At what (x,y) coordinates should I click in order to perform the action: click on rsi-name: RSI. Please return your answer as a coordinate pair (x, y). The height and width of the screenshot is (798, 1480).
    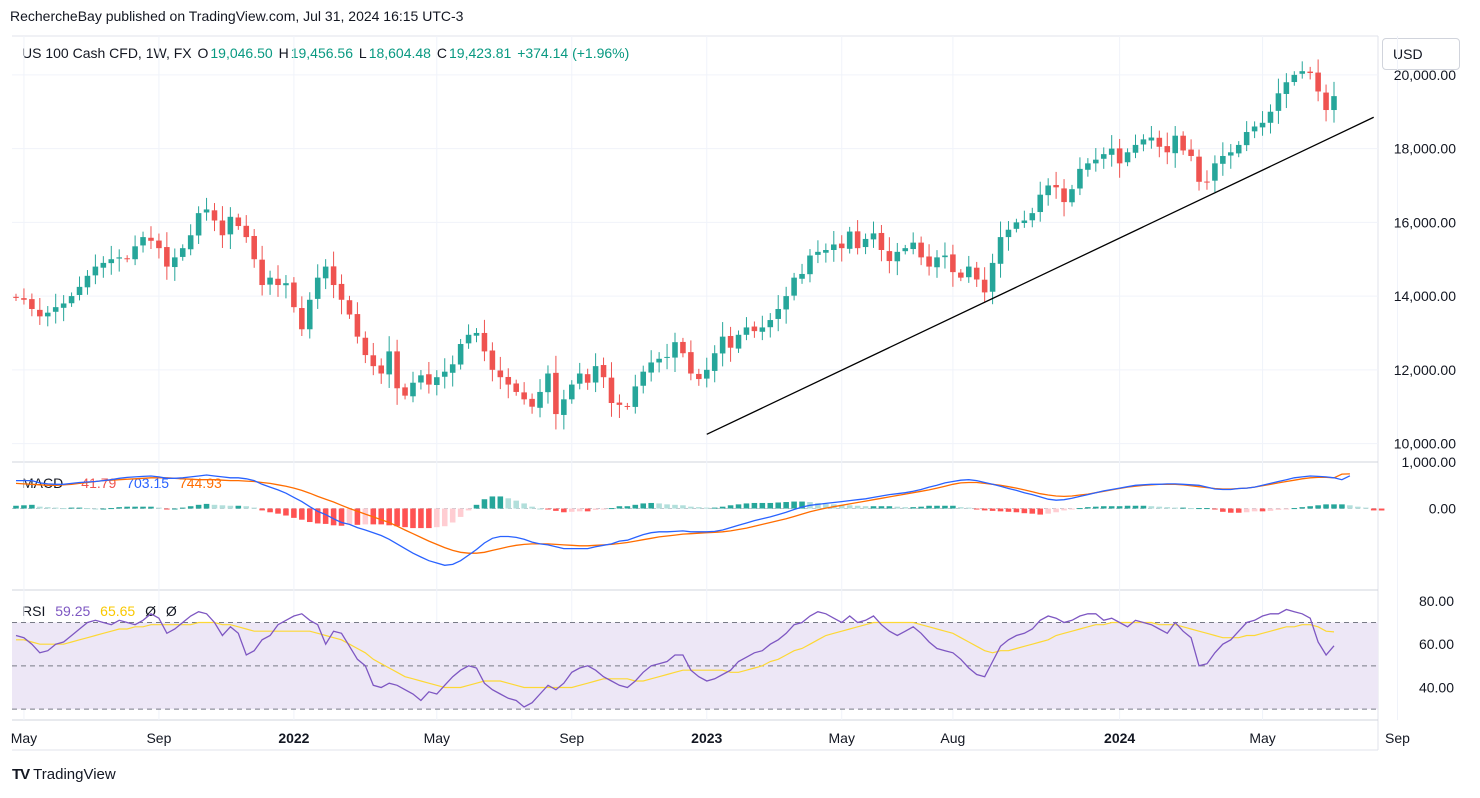
    Looking at the image, I should click on (34, 611).